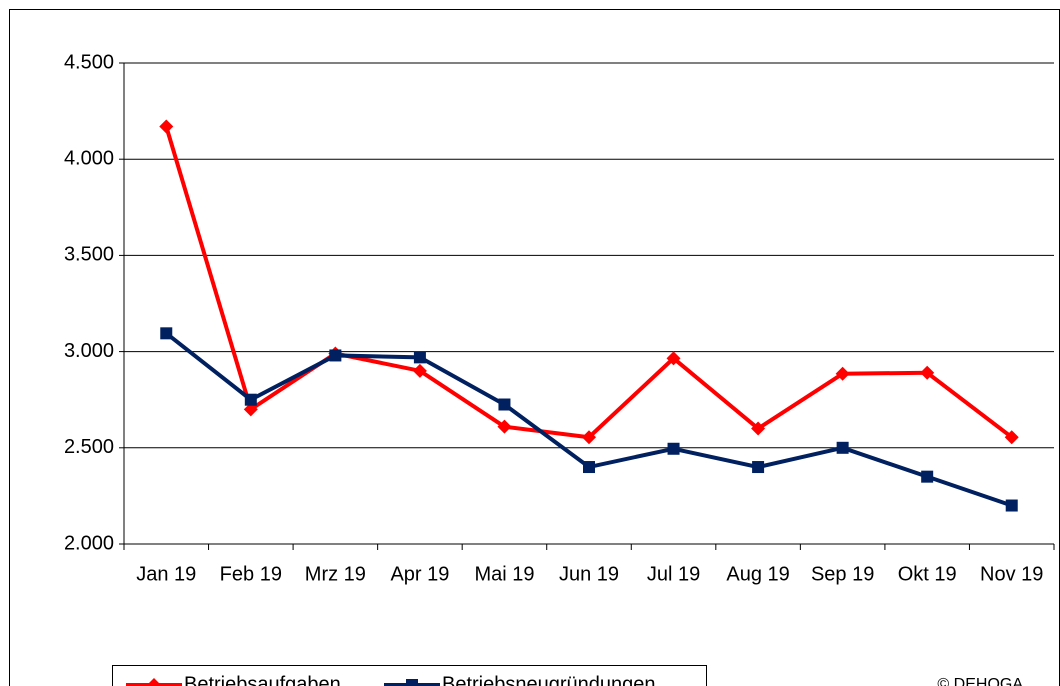 The image size is (1060, 686). What do you see at coordinates (980, 681) in the screenshot?
I see `copyright: © DEHOGA` at bounding box center [980, 681].